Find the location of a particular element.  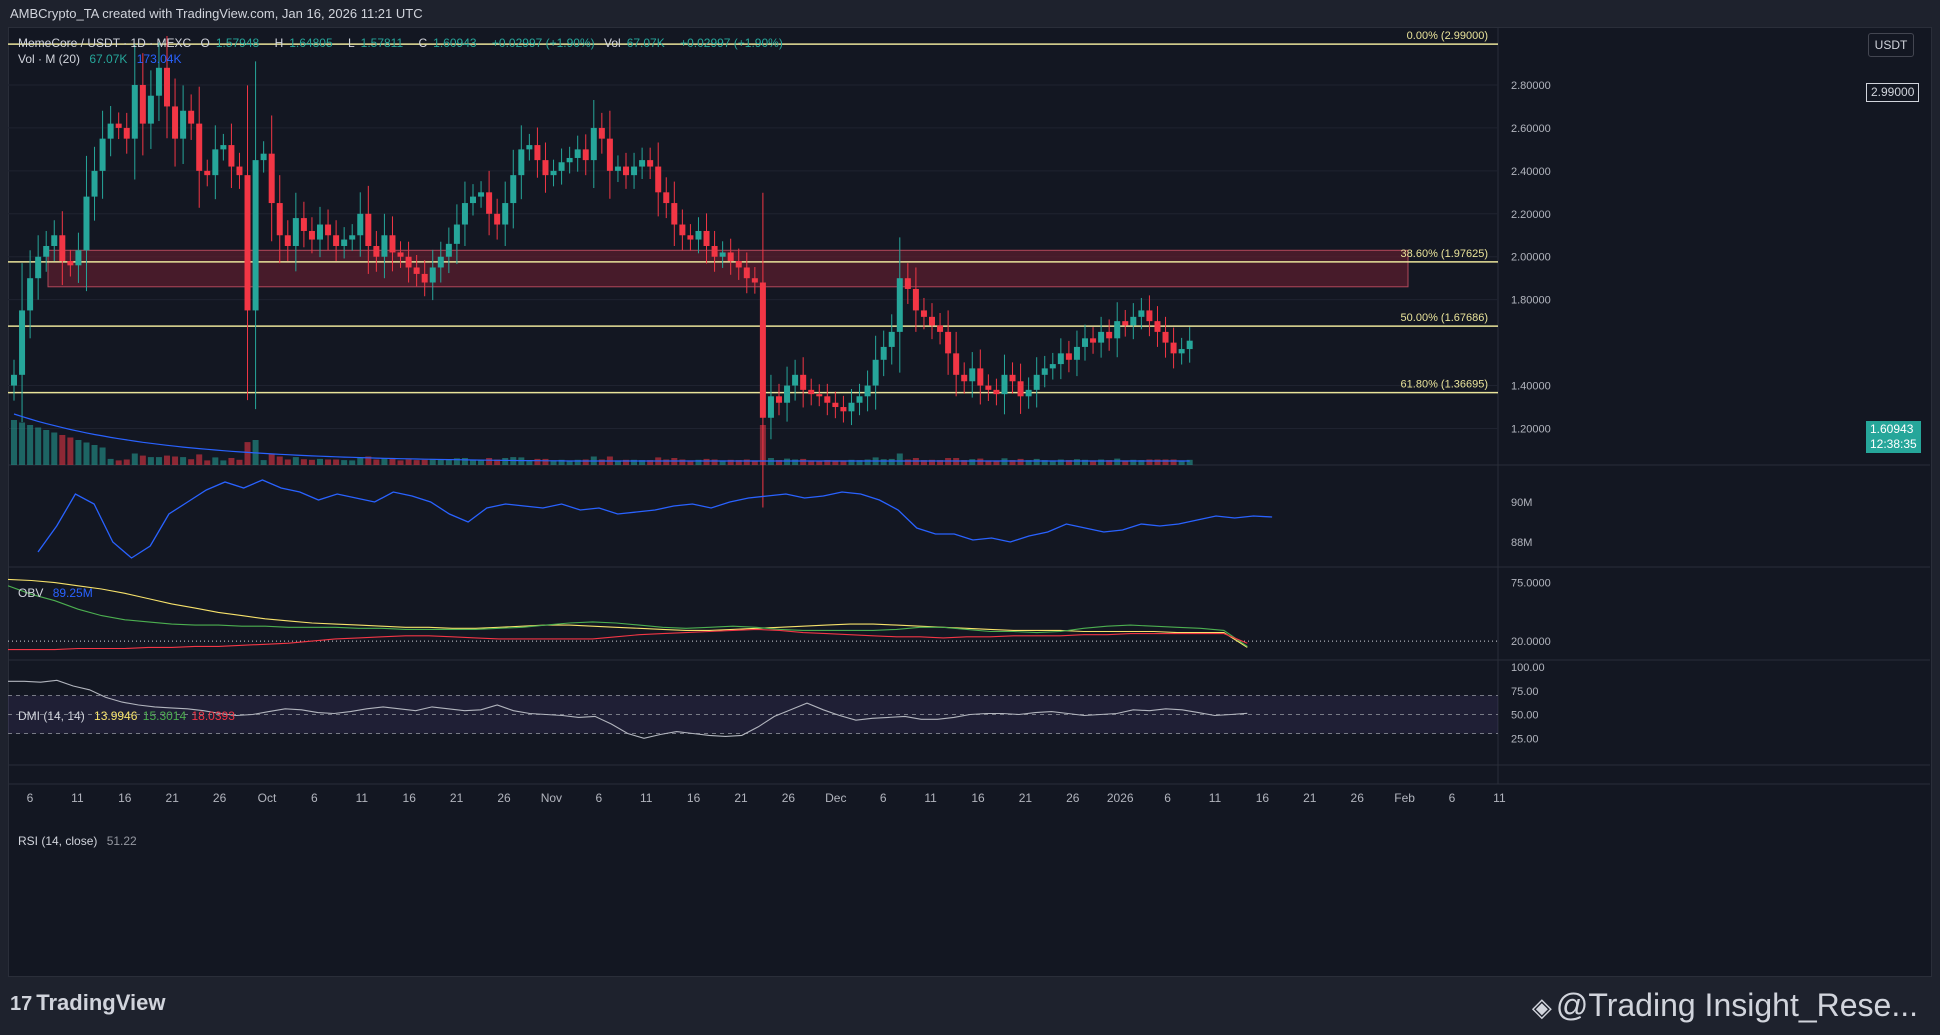

volma-value-1: 67.07K is located at coordinates (108, 59).